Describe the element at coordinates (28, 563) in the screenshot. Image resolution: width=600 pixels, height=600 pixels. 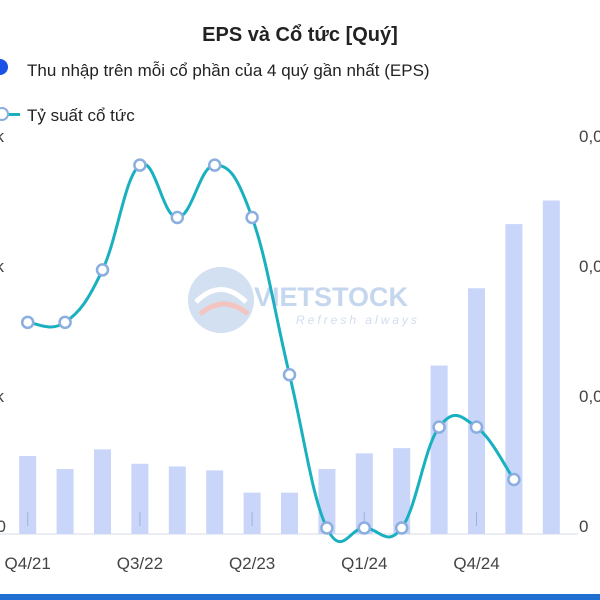
I see `x-tick-label: Q4/21` at that location.